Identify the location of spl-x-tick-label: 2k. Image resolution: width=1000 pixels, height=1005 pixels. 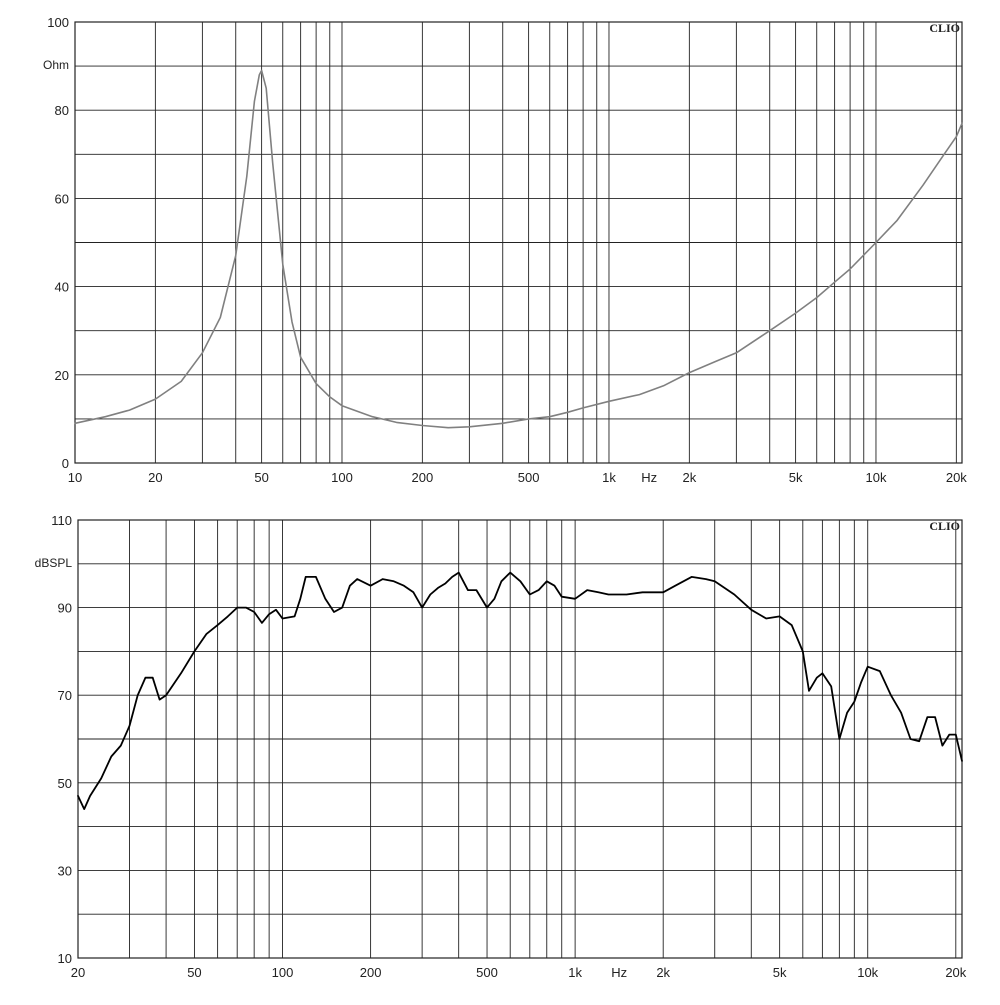
(663, 972).